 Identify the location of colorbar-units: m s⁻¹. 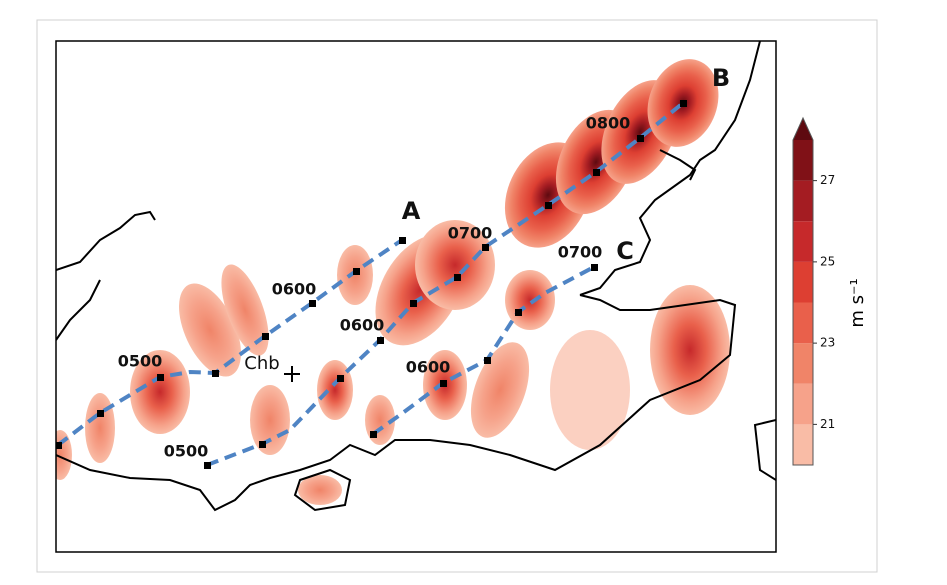
(857, 302).